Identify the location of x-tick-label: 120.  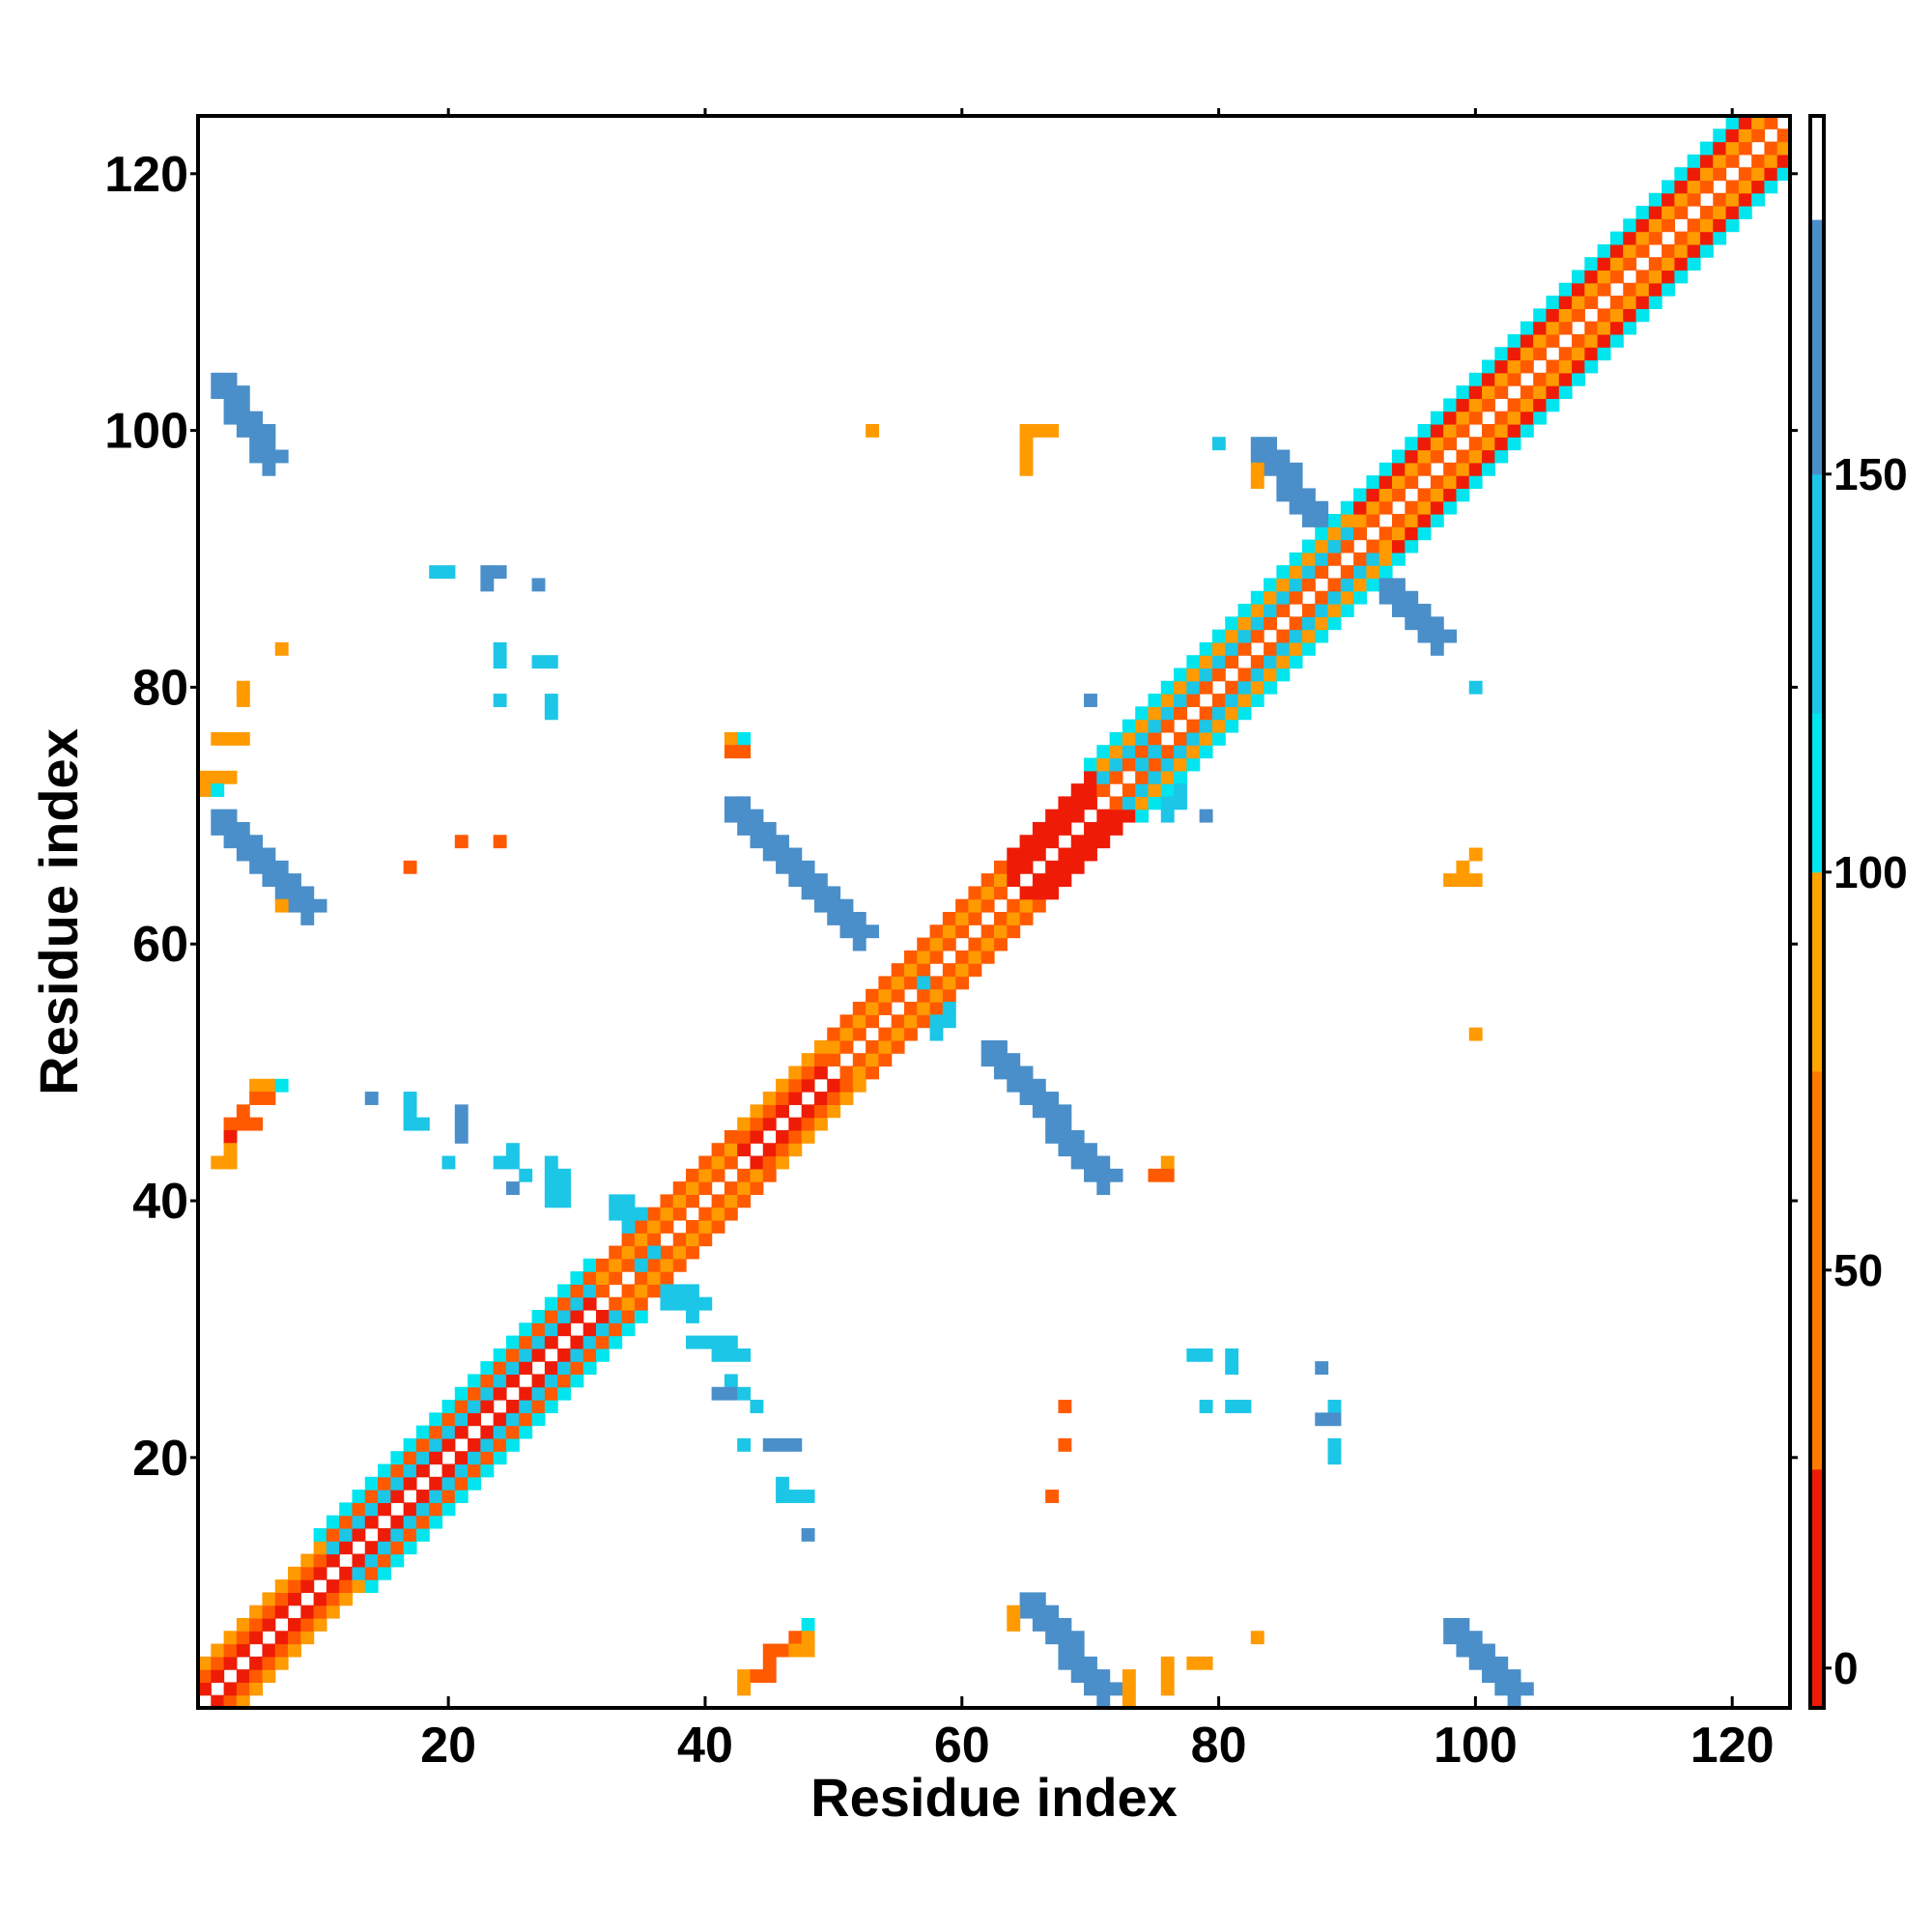
(1732, 1746).